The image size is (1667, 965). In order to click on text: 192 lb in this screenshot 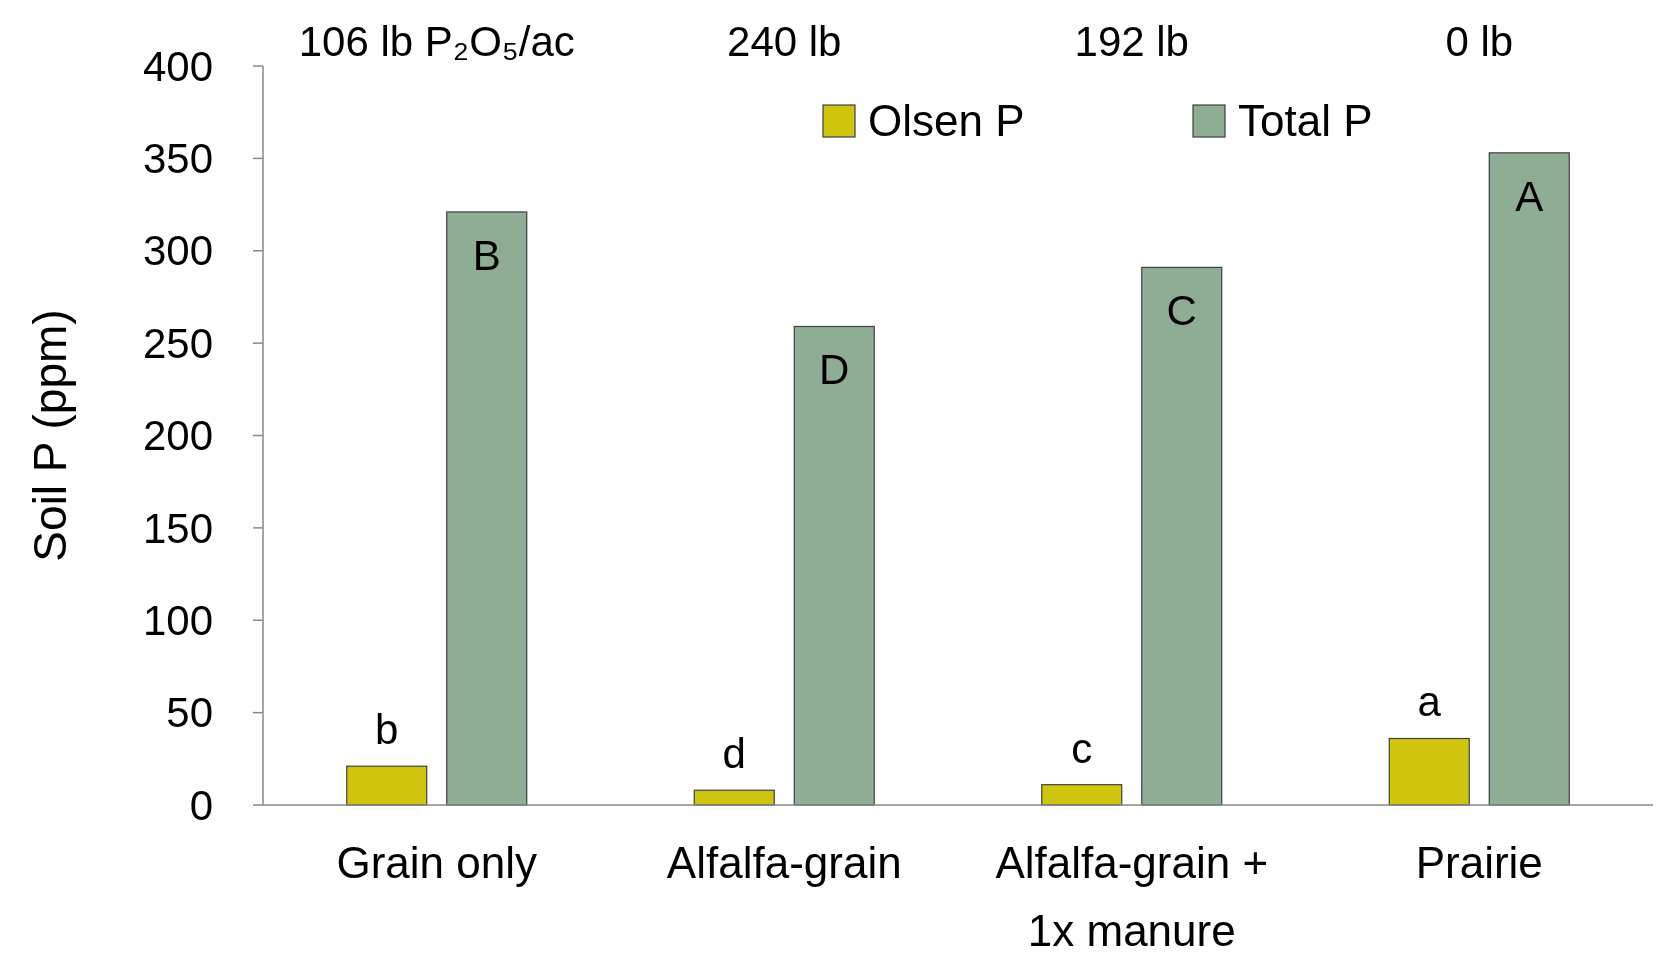, I will do `click(1131, 41)`.